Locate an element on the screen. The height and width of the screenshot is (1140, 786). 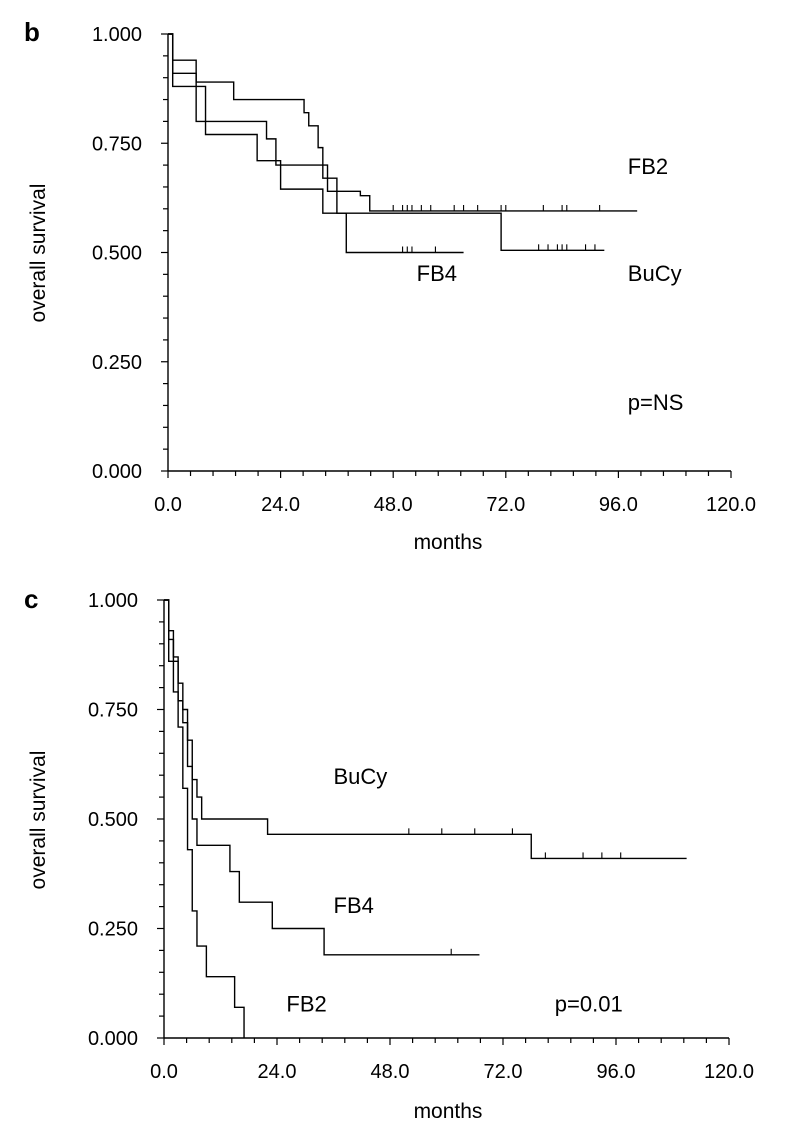
panel-b-fb2-curve is located at coordinates (403, 122).